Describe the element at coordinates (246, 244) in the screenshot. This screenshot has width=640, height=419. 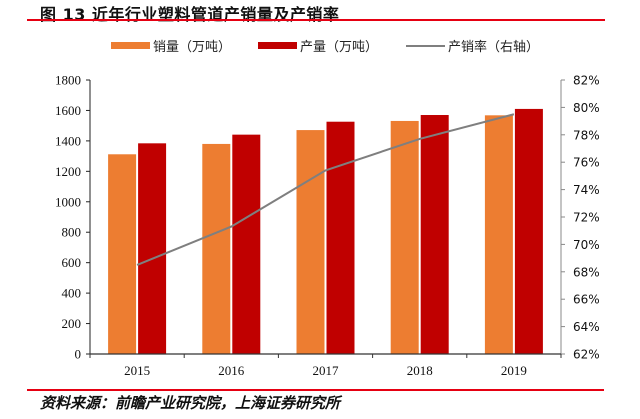
I see `bar-production-2016` at that location.